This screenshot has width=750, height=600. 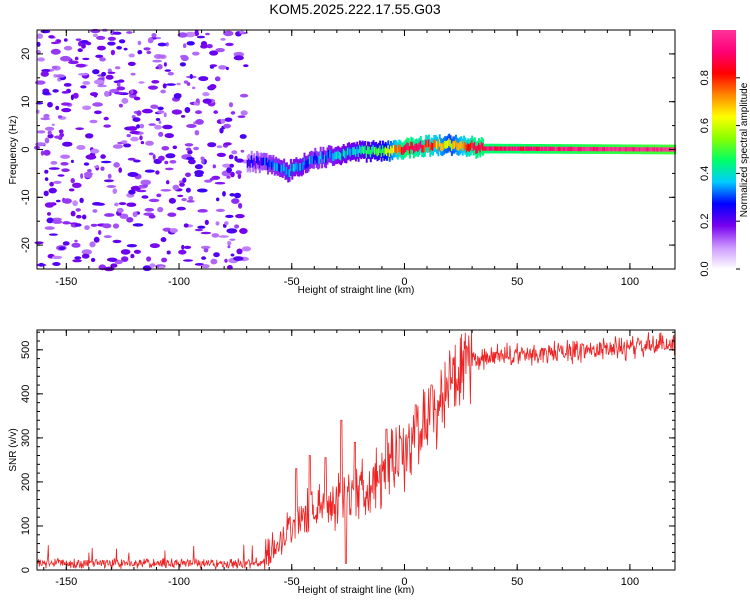 What do you see at coordinates (356, 290) in the screenshot?
I see `spectrogram-xlabel: Height of straight line (km)` at bounding box center [356, 290].